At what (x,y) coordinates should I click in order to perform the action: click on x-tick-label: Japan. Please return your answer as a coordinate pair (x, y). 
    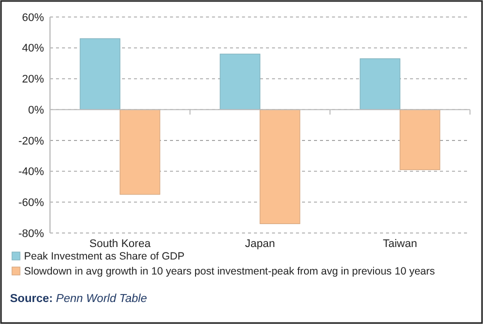
    Looking at the image, I should click on (260, 244).